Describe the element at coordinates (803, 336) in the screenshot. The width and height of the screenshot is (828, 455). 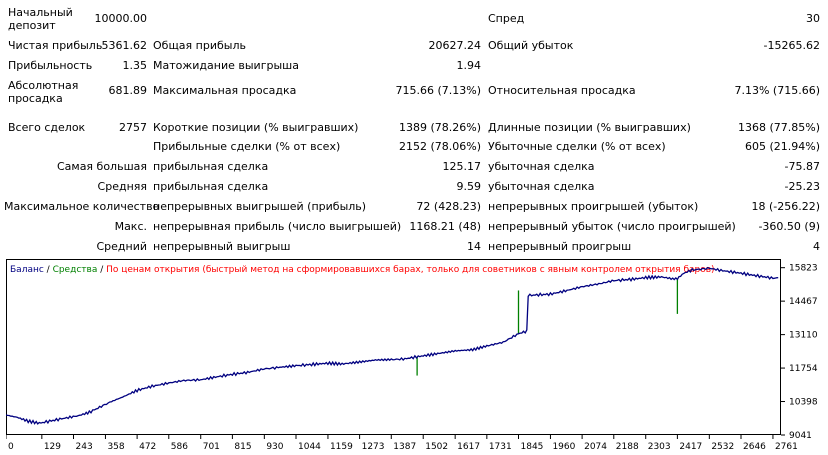
I see `y-tick-label: 13110` at that location.